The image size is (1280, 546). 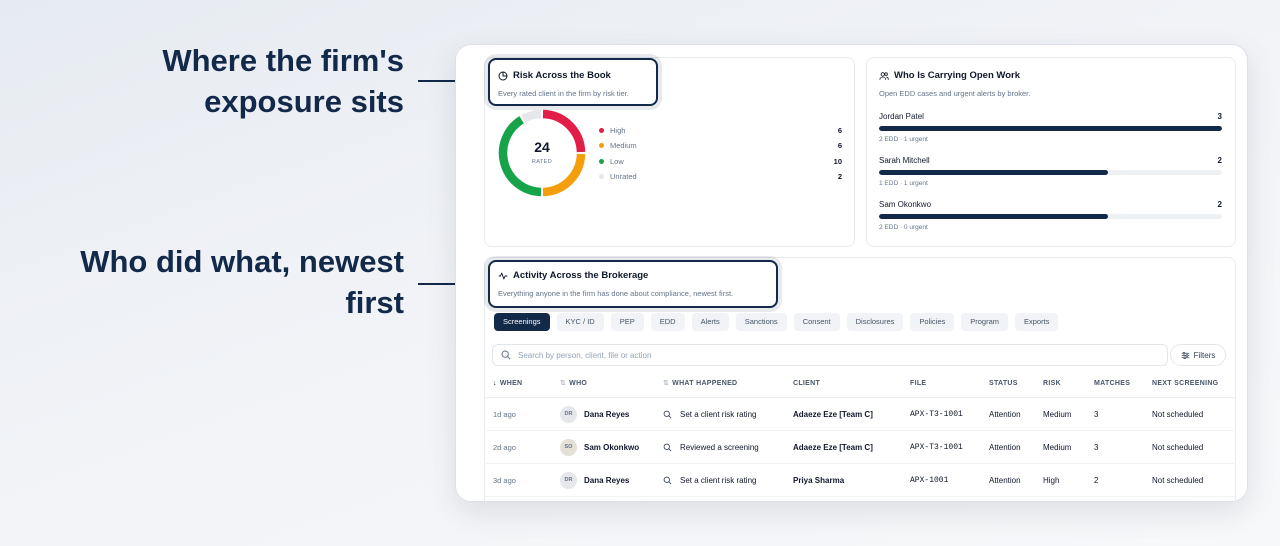 What do you see at coordinates (993, 172) in the screenshot?
I see `broker-bar-fill` at bounding box center [993, 172].